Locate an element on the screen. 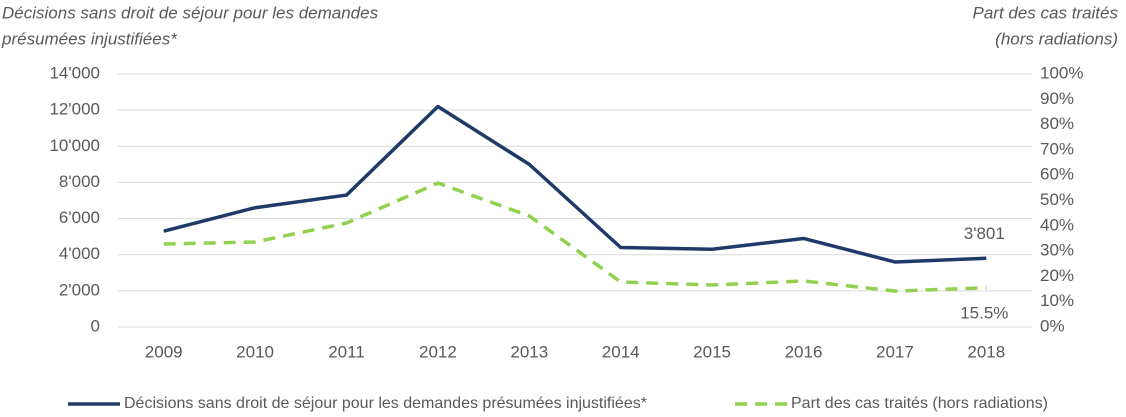  x-tick-label: 2014 is located at coordinates (621, 351).